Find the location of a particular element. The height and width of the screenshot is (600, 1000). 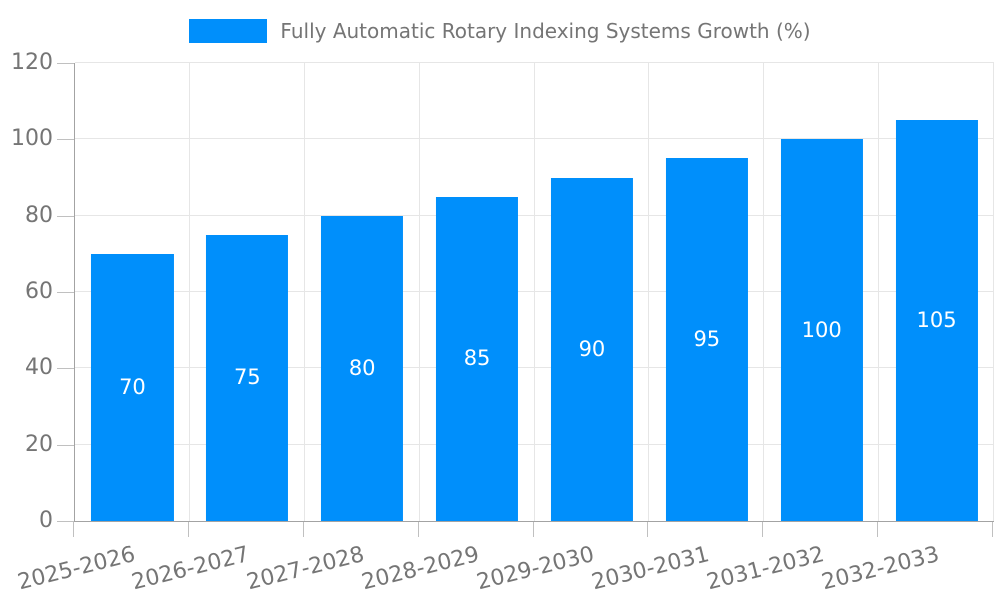

bar-value-label: 105 is located at coordinates (936, 320).